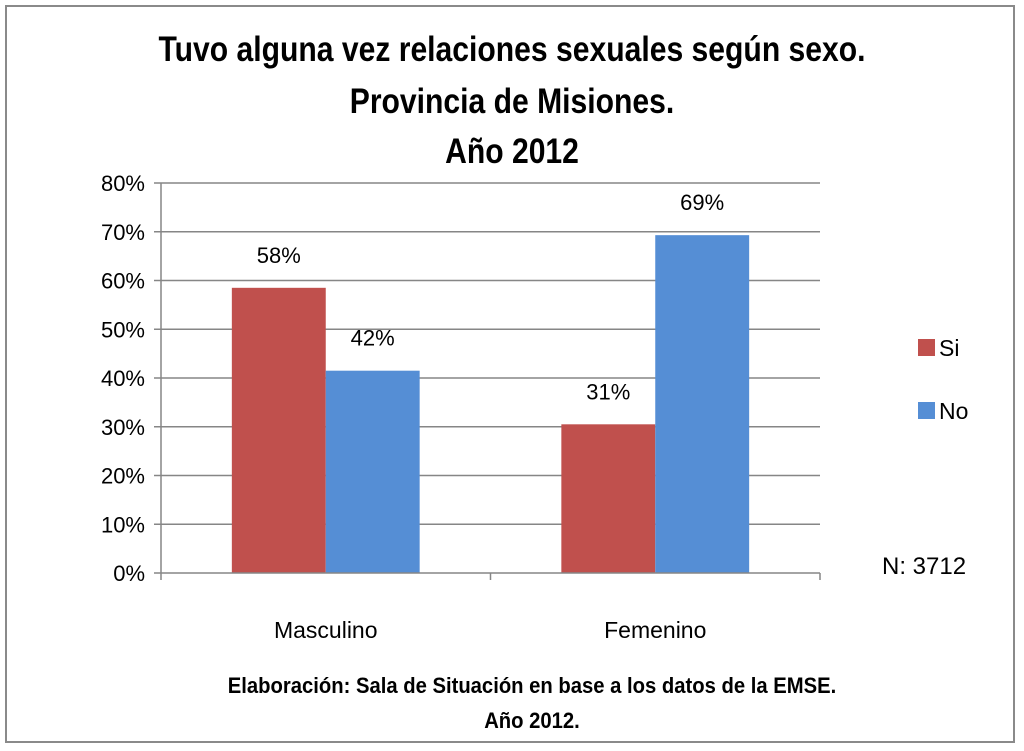  Describe the element at coordinates (702, 404) in the screenshot. I see `bar-no-femenino` at that location.